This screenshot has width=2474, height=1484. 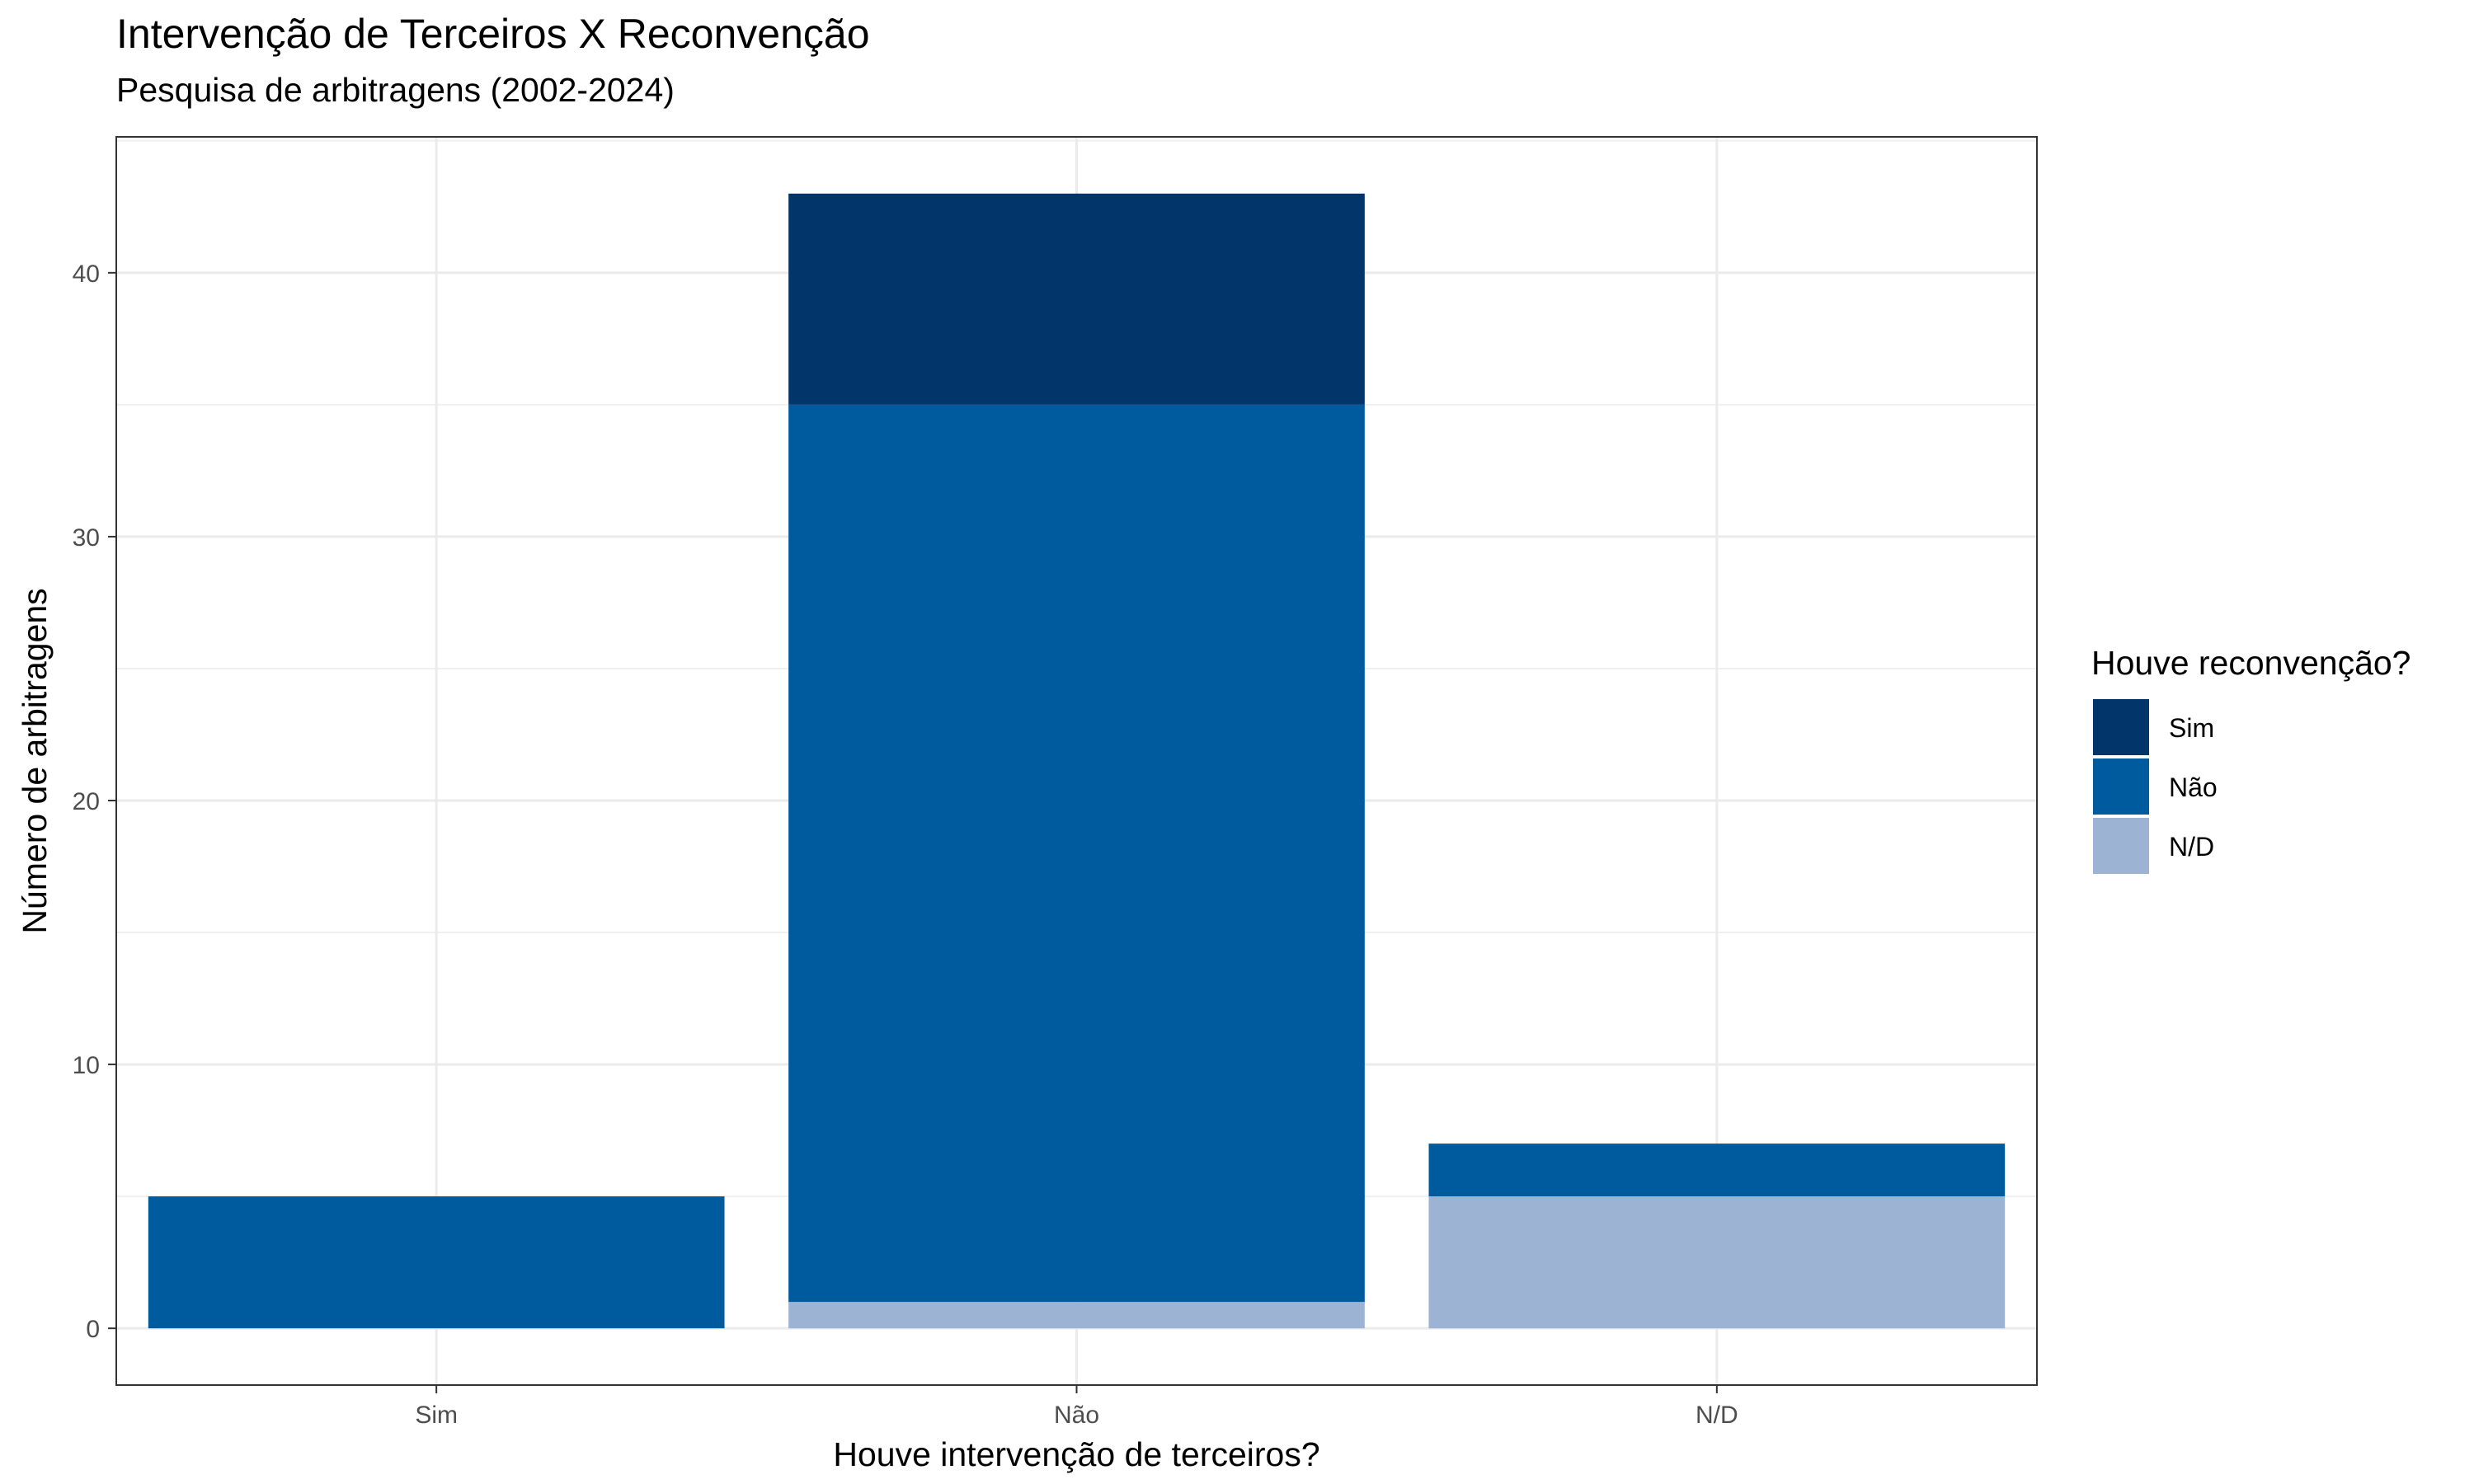 What do you see at coordinates (2251, 663) in the screenshot?
I see `legend-title: Houve reconvenção?` at bounding box center [2251, 663].